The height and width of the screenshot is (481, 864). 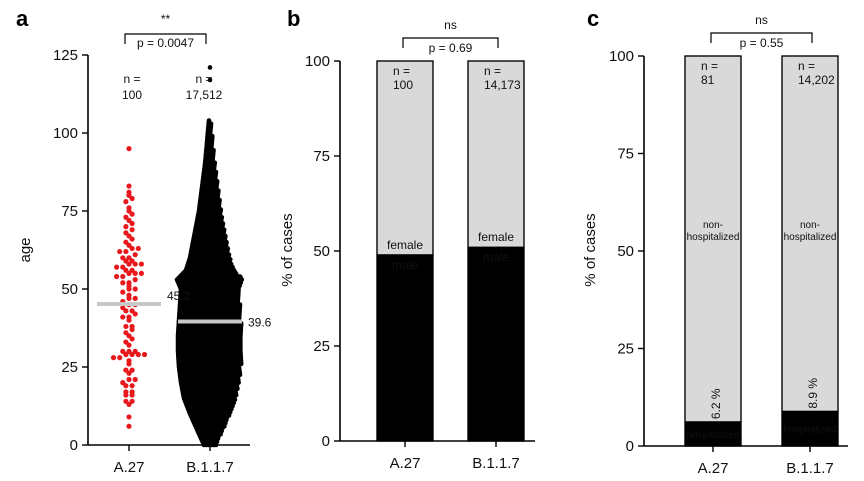 I want to click on bar-segment-nonhospitalized, so click(x=713, y=239).